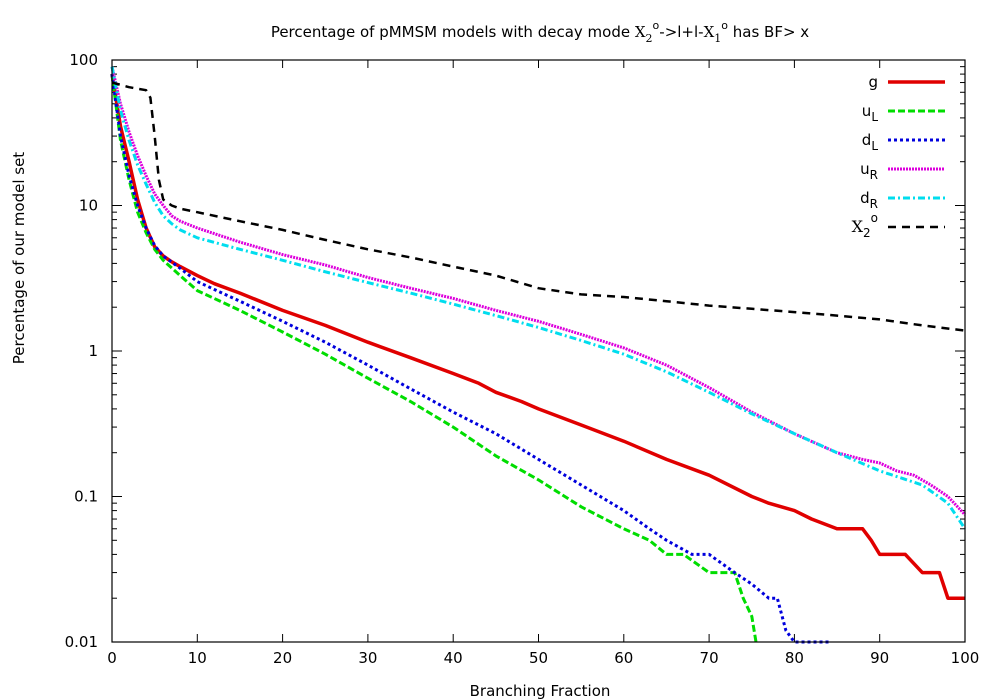 This screenshot has width=1000, height=700. Describe the element at coordinates (112, 658) in the screenshot. I see `x-tick-label: 0` at that location.